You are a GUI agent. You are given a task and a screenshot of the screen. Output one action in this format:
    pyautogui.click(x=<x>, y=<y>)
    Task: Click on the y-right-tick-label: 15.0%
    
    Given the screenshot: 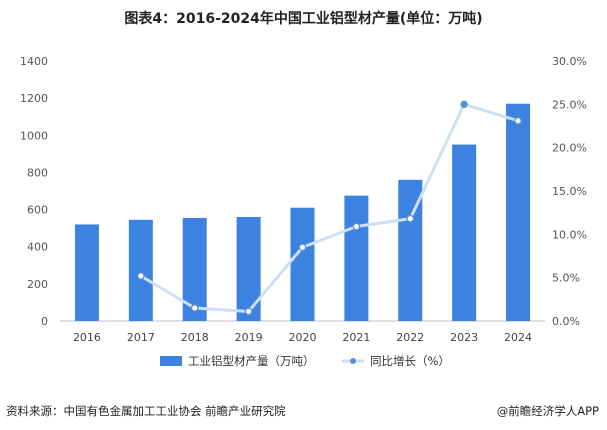 What is the action you would take?
    pyautogui.click(x=569, y=191)
    